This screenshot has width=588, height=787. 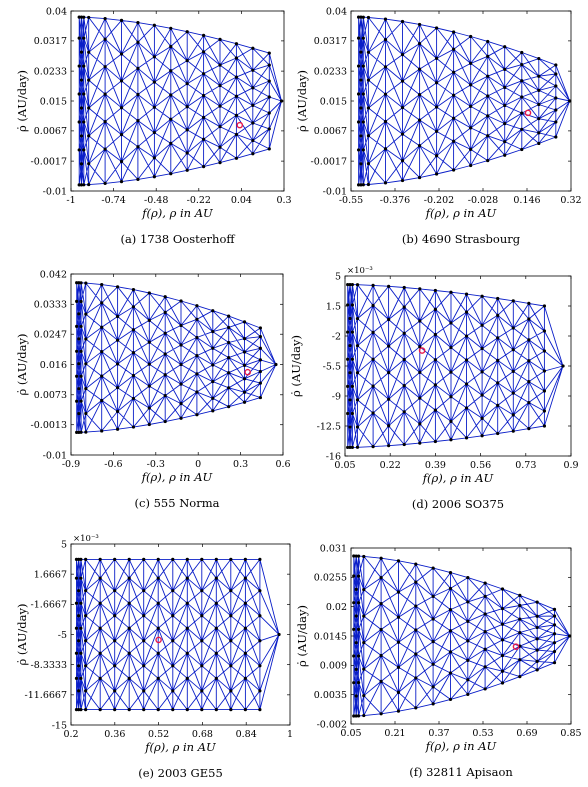 What do you see at coordinates (70, 734) in the screenshot?
I see `x-tick-label: 0.2` at bounding box center [70, 734].